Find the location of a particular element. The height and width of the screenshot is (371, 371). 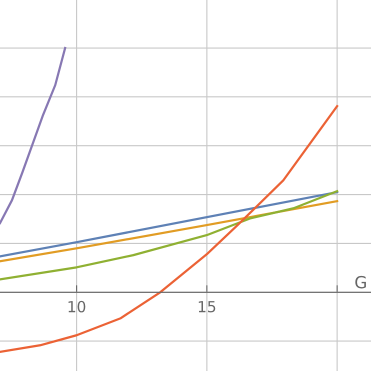

x-axis-title: G is located at coordinates (360, 282).